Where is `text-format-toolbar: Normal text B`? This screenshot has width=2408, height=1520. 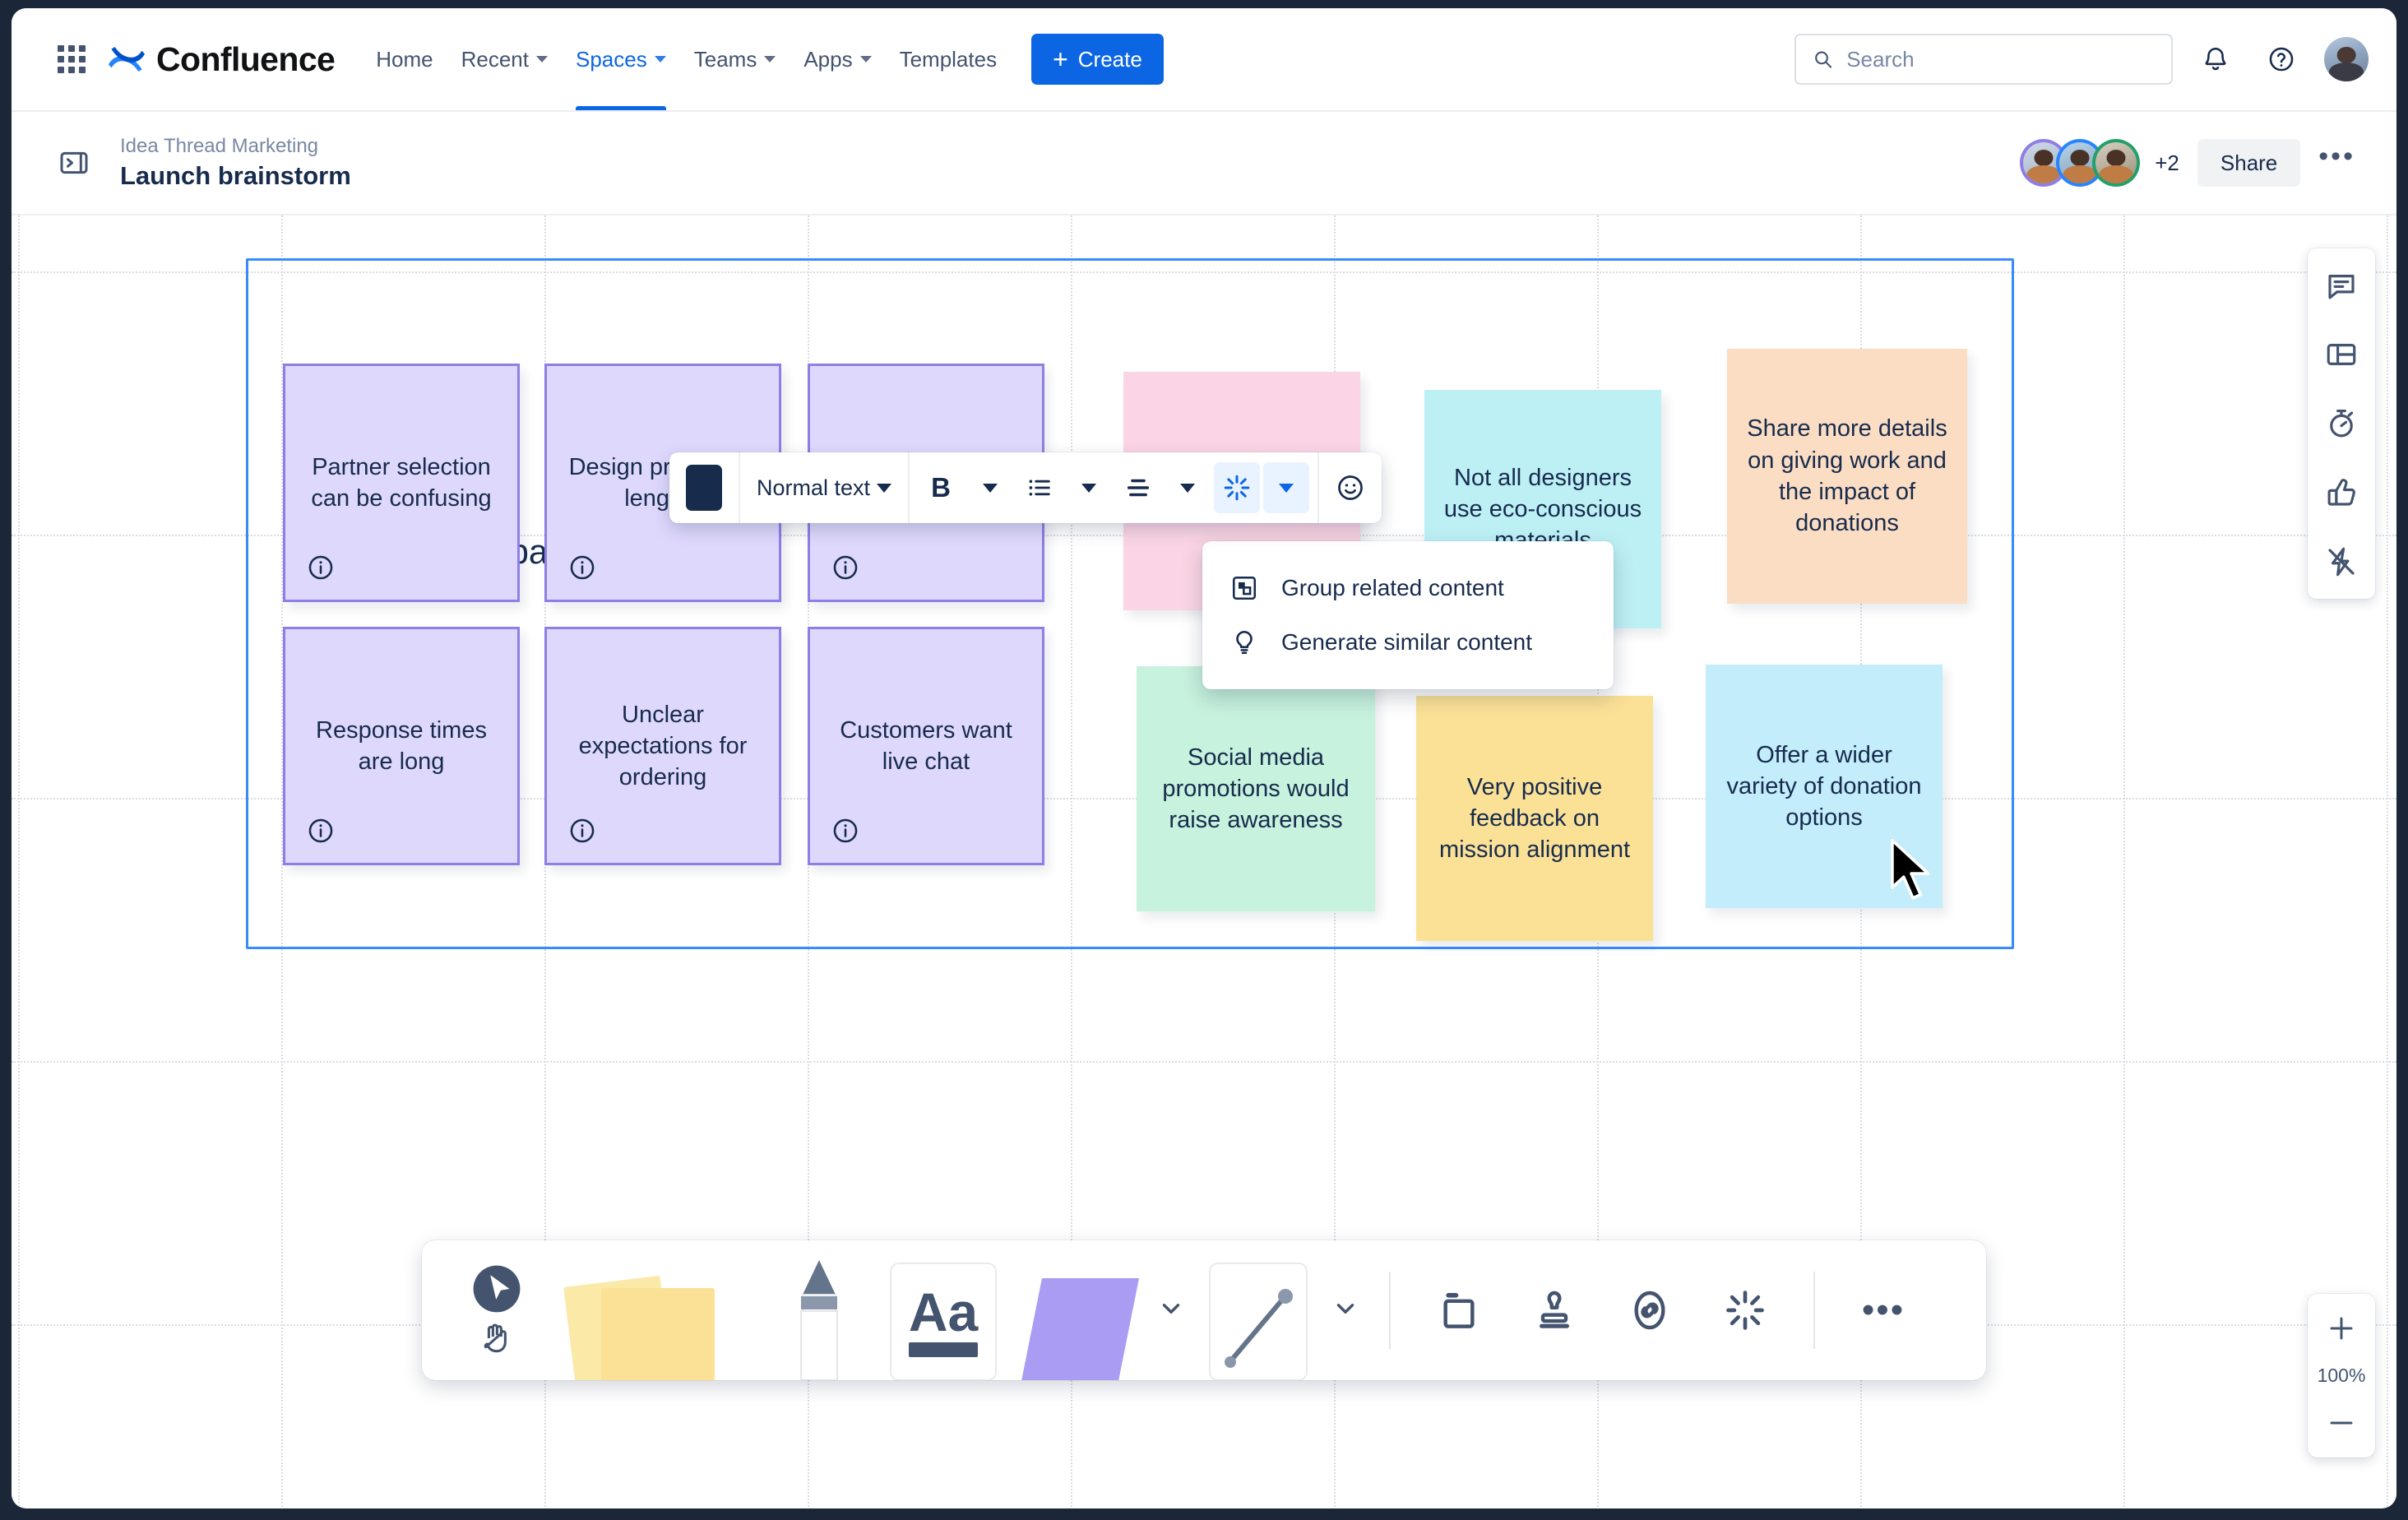
text-format-toolbar: Normal text B is located at coordinates (1025, 487).